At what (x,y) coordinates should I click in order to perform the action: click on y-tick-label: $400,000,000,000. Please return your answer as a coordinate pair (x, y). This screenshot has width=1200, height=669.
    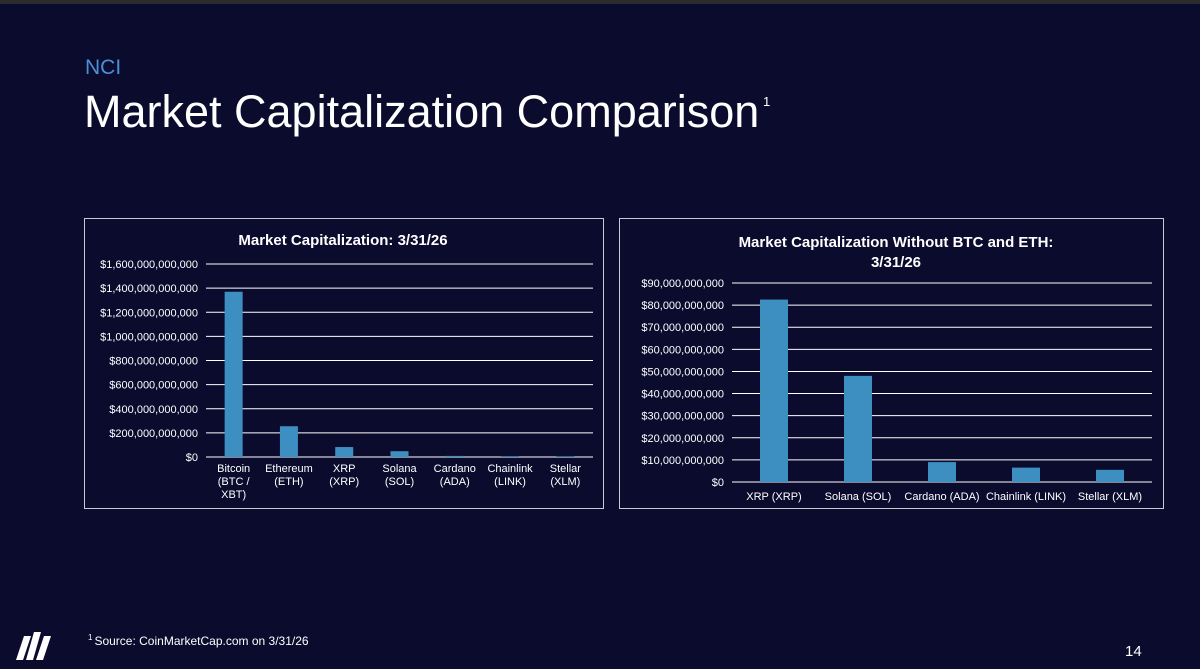
    Looking at the image, I should click on (153, 410).